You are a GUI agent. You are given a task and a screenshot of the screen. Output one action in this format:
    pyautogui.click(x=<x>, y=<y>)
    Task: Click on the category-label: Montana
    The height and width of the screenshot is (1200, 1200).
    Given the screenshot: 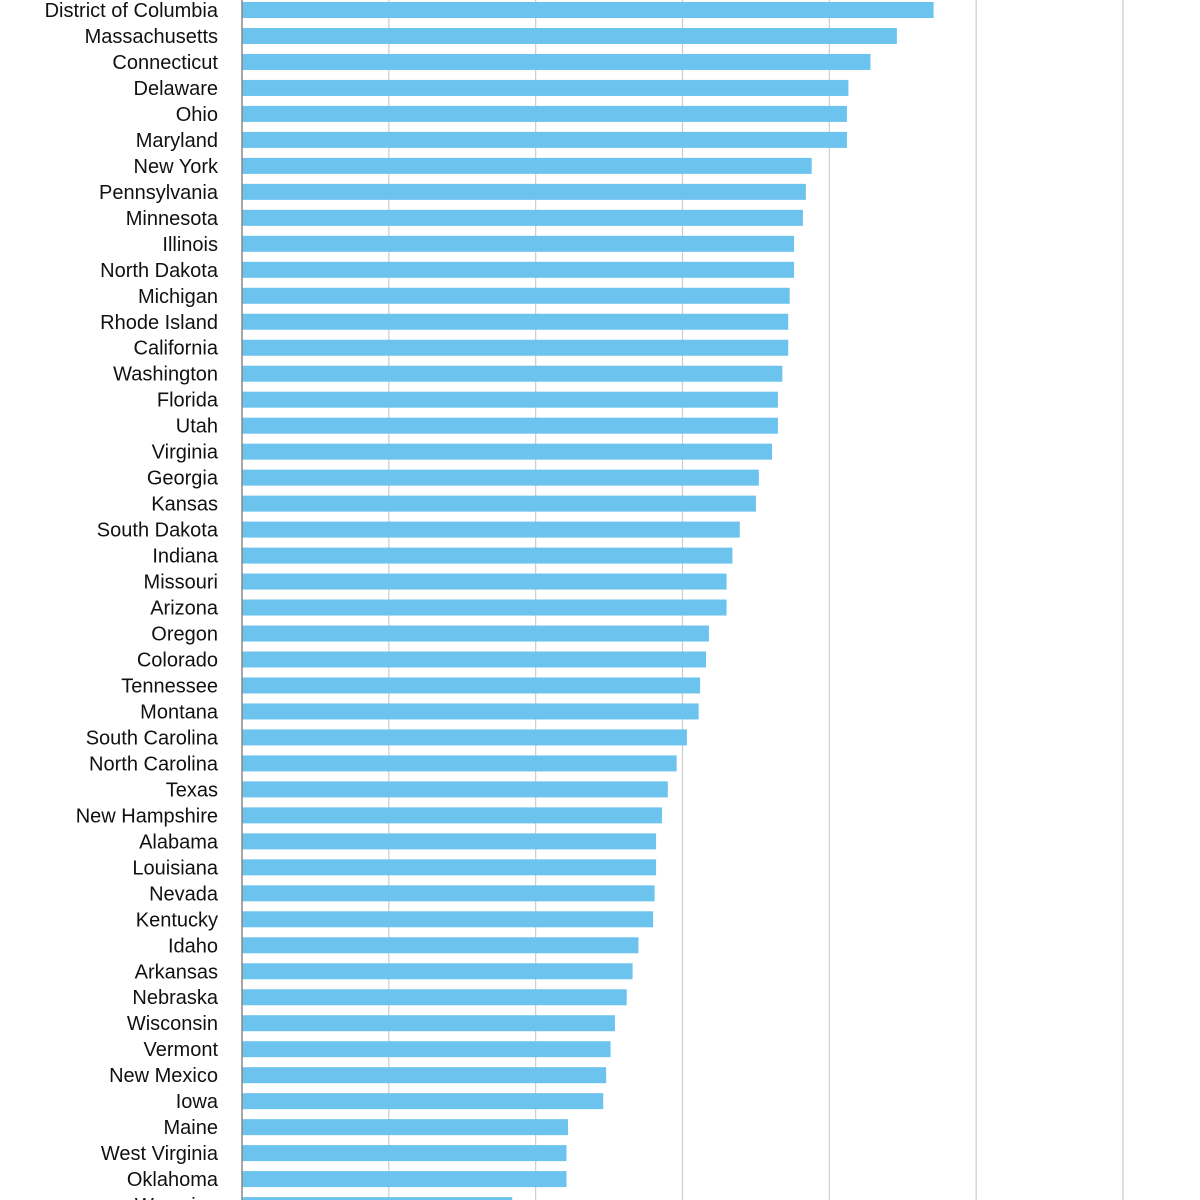 What is the action you would take?
    pyautogui.click(x=179, y=712)
    